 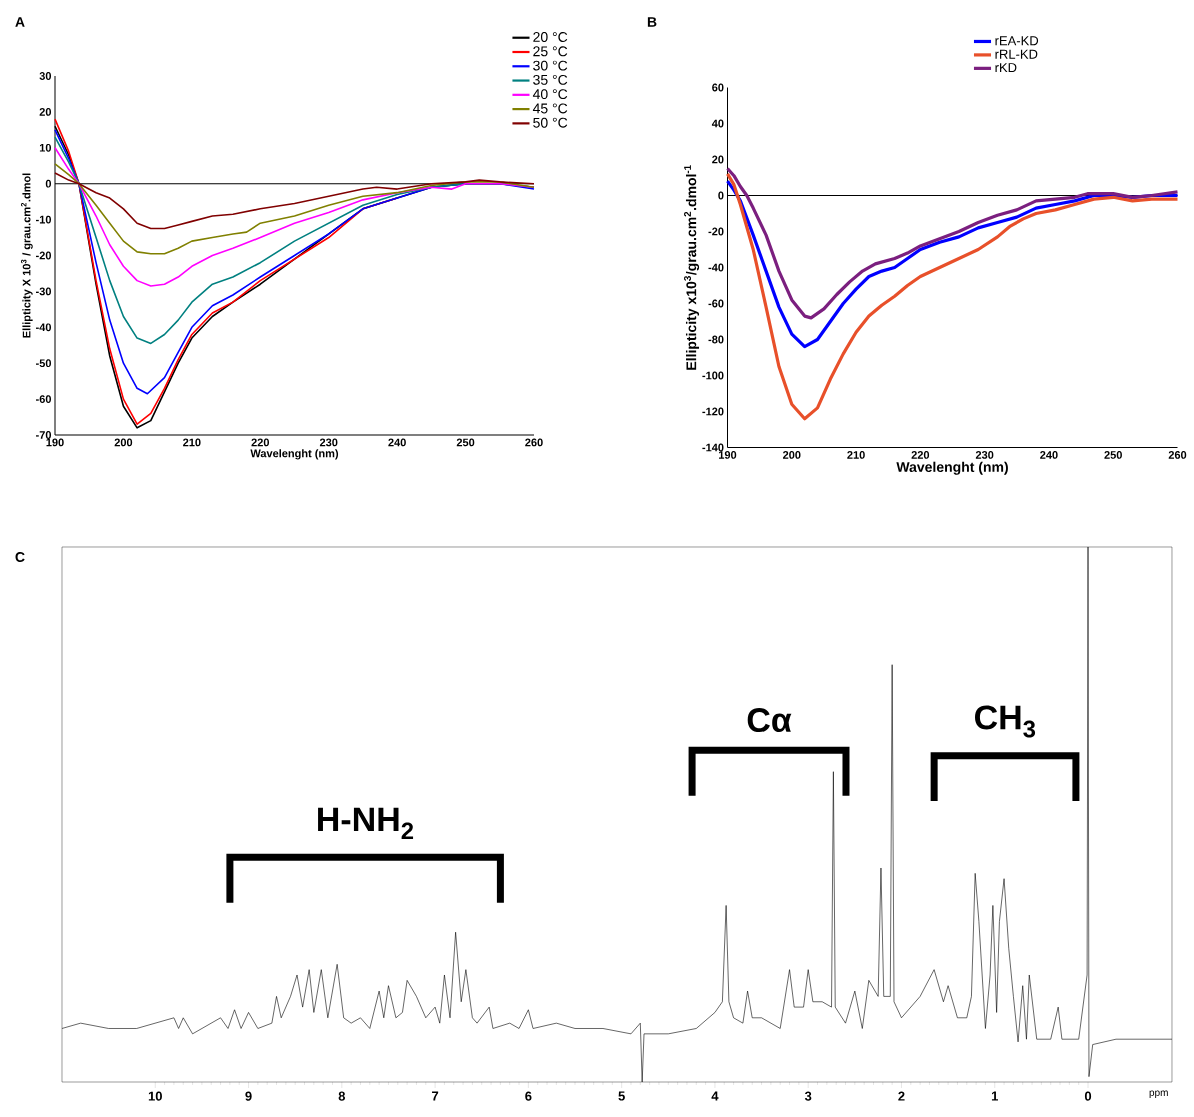 I want to click on x-tick-label: 9, so click(x=248, y=1096).